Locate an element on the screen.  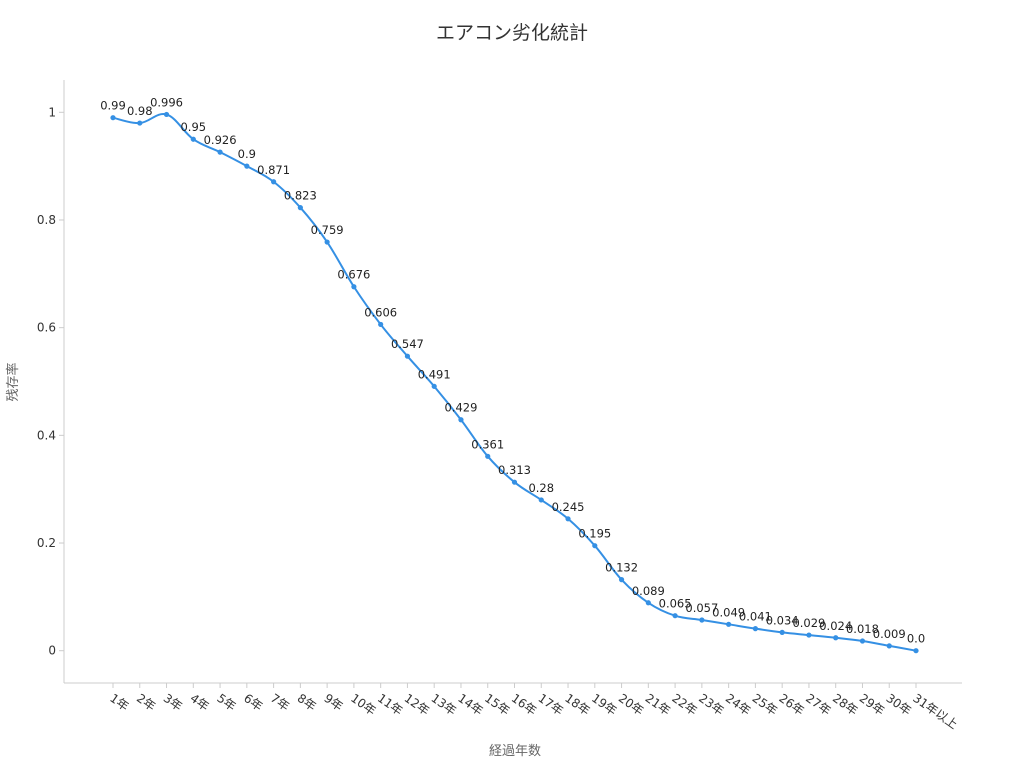
data-label: 0.018 is located at coordinates (862, 629).